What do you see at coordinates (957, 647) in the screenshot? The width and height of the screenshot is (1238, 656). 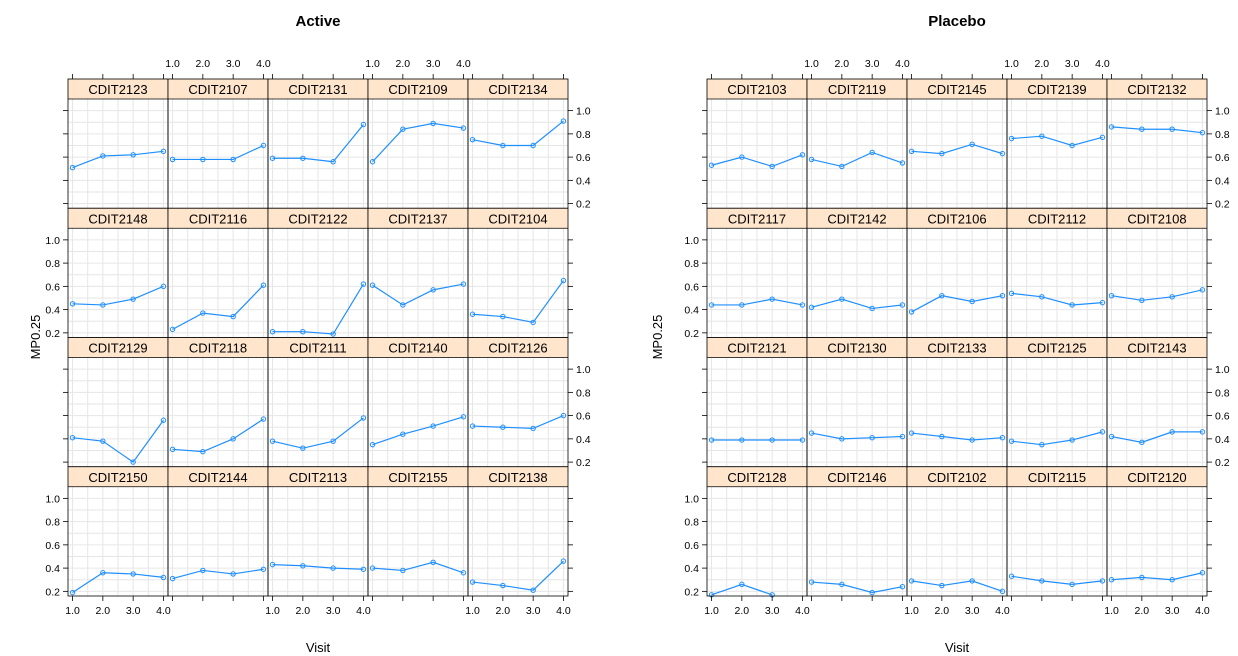 I see `x-axis-title: Visit` at bounding box center [957, 647].